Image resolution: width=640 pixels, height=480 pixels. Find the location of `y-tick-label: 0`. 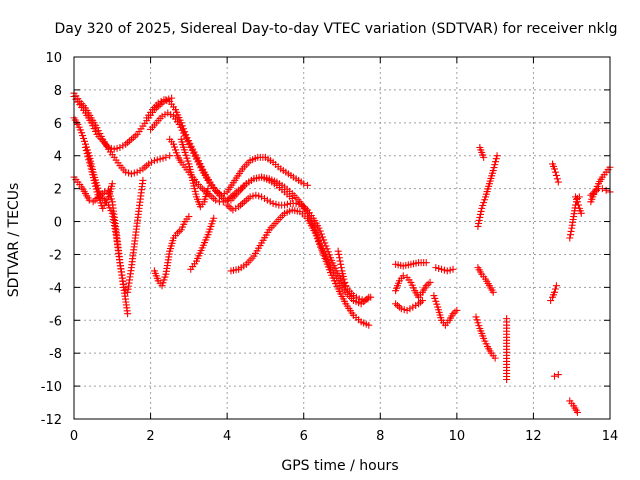

y-tick-label: 0 is located at coordinates (58, 223).